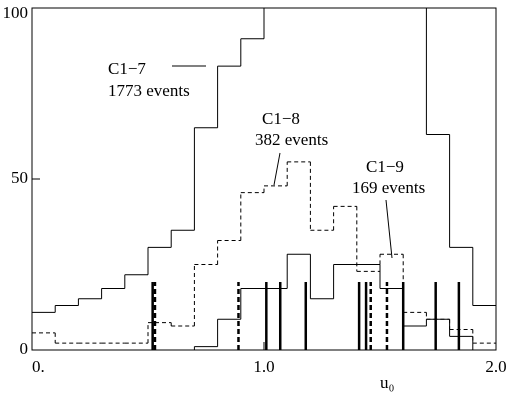 This screenshot has height=402, width=513. What do you see at coordinates (16, 12) in the screenshot?
I see `y-tick-label: 100` at bounding box center [16, 12].